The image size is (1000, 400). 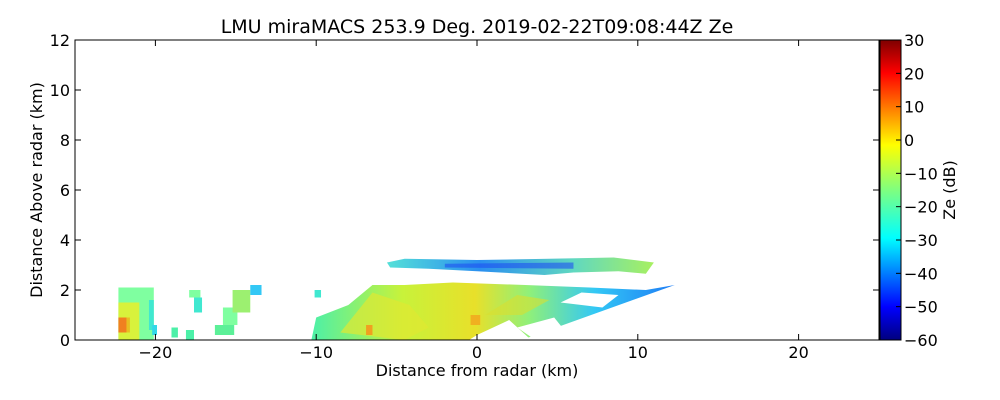 I want to click on colorbar-tick-label: −10, so click(x=921, y=173).